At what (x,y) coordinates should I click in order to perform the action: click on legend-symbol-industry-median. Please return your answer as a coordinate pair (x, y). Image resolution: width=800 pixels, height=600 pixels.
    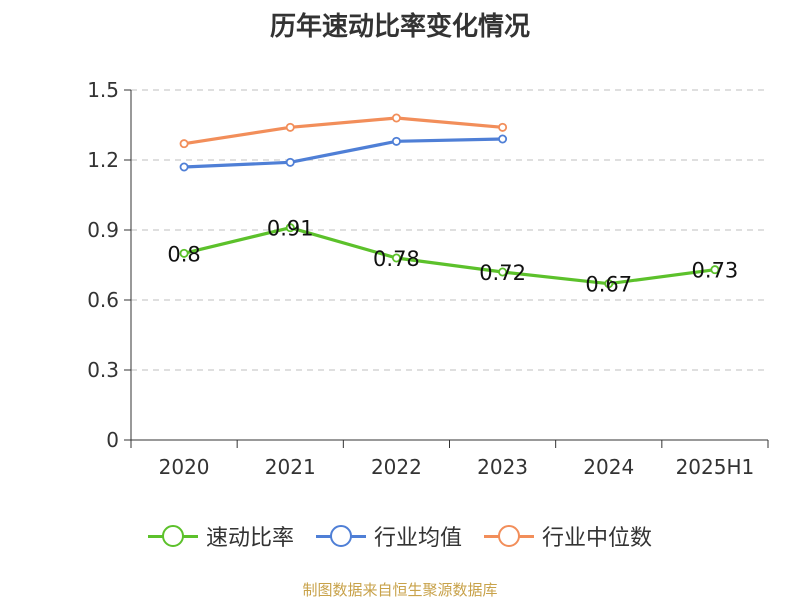
    Looking at the image, I should click on (509, 536).